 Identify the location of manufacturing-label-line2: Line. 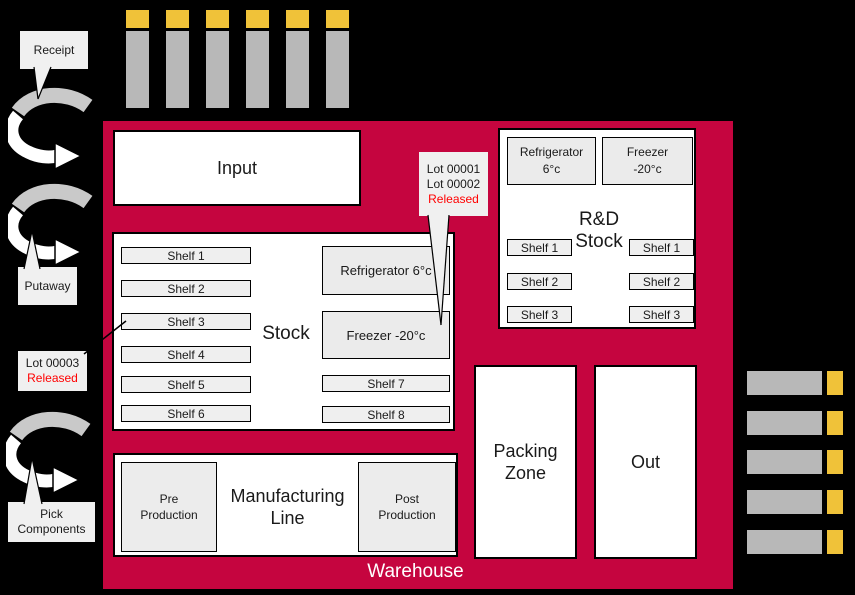
(287, 518).